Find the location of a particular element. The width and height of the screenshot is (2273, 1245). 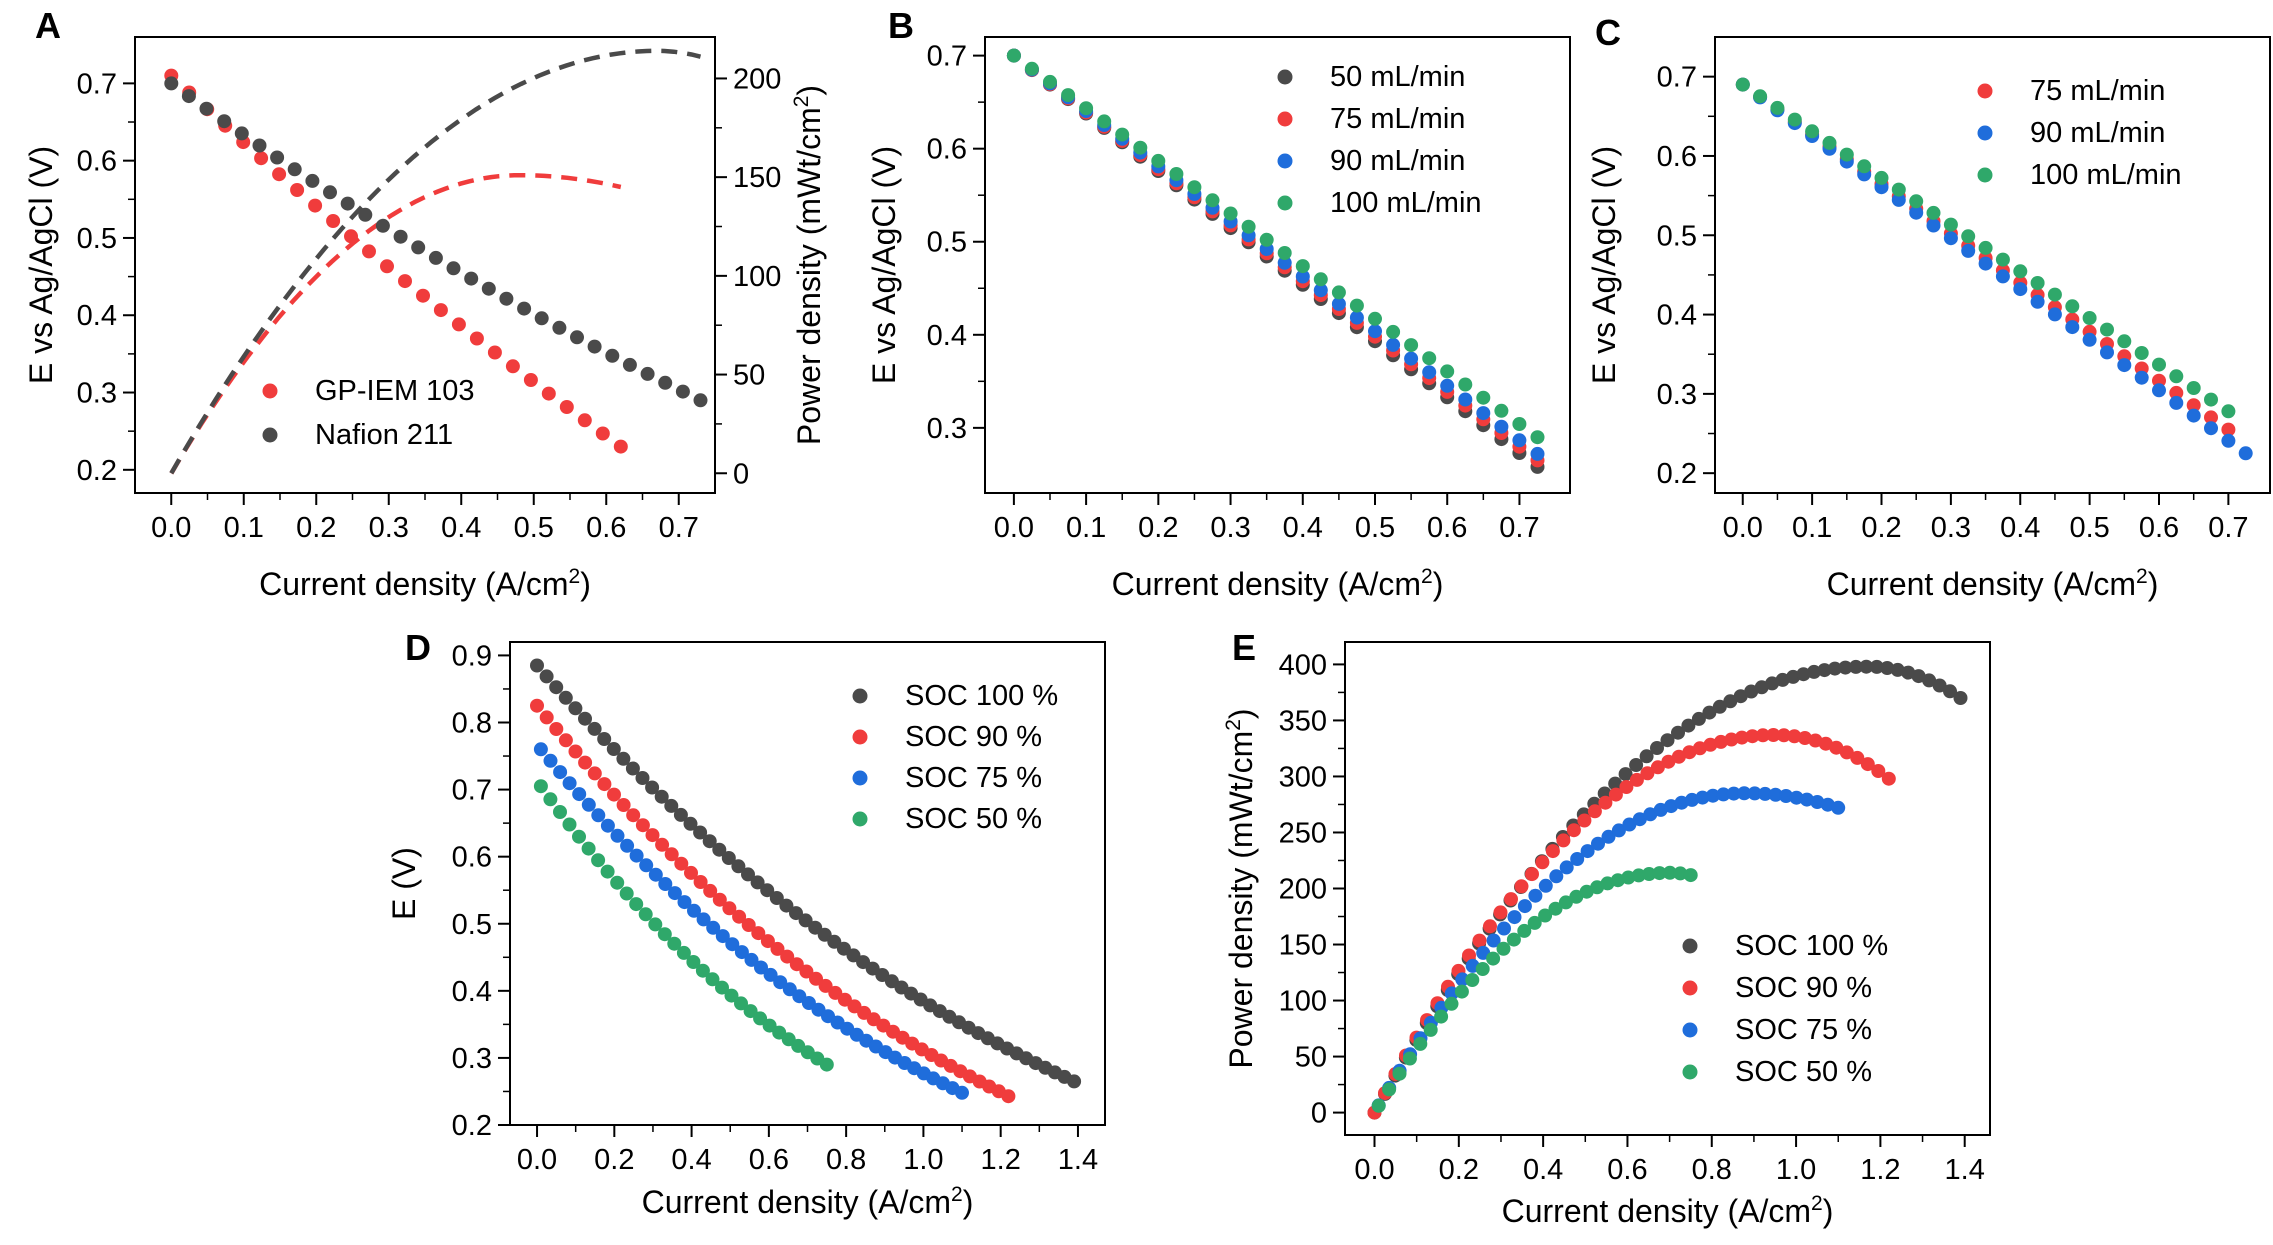

x-tick-label: 0.5 is located at coordinates (2089, 528).